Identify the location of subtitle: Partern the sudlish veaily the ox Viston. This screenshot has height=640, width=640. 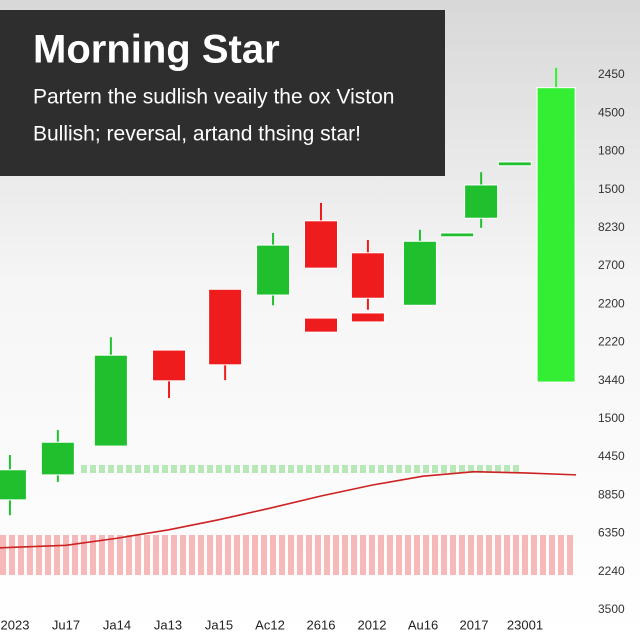
(213, 97).